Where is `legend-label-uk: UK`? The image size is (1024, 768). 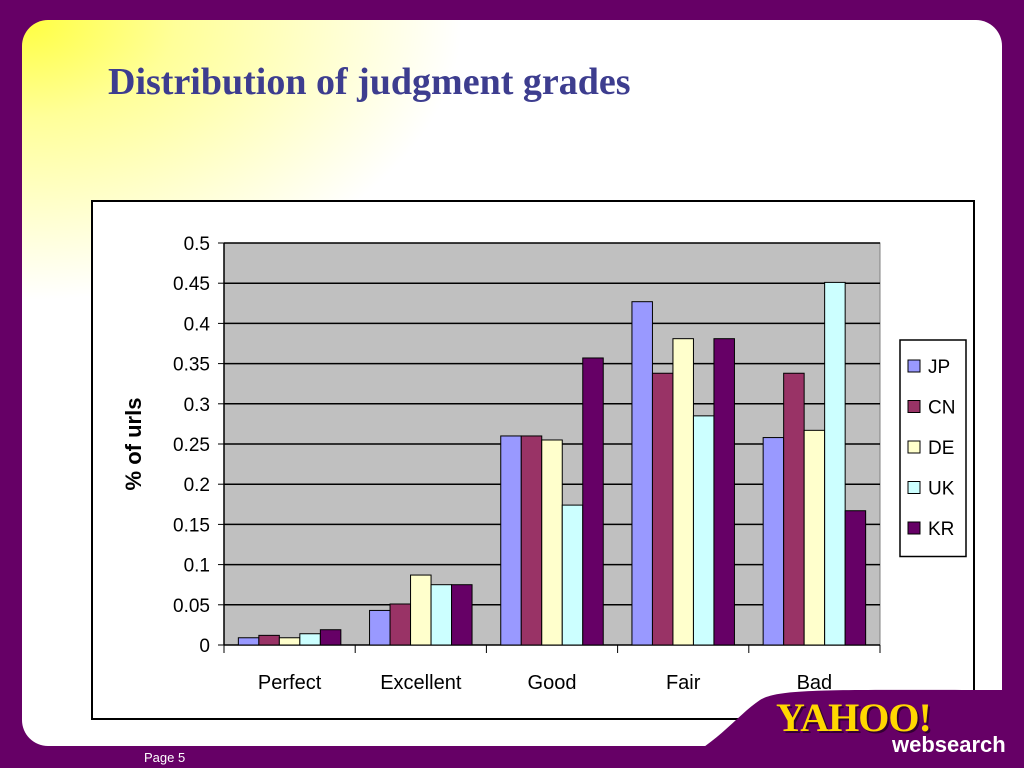
legend-label-uk: UK is located at coordinates (941, 489).